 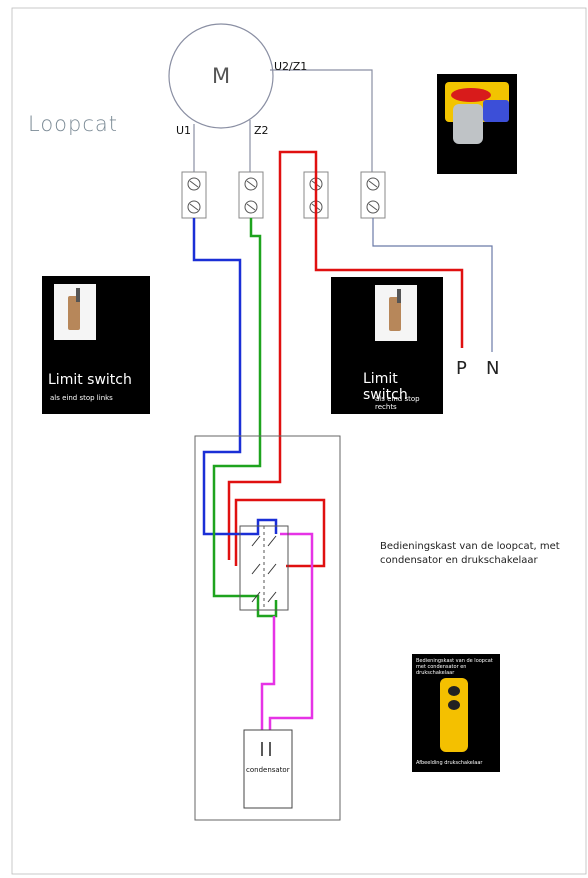 I want to click on blue-wire, so click(x=235, y=377).